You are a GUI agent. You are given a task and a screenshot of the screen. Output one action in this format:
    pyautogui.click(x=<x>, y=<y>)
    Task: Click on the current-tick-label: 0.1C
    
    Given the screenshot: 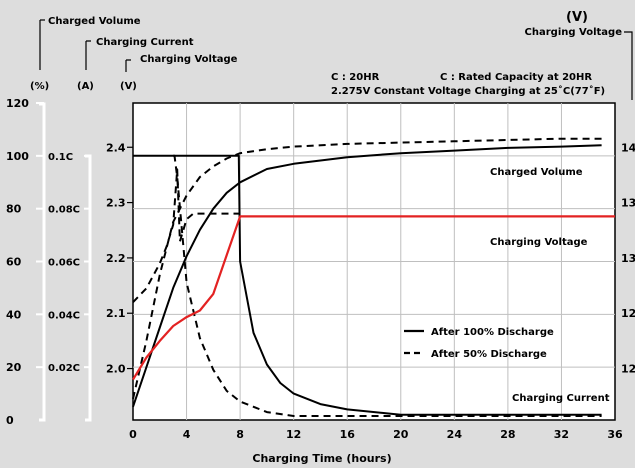 What is the action you would take?
    pyautogui.click(x=60, y=157)
    